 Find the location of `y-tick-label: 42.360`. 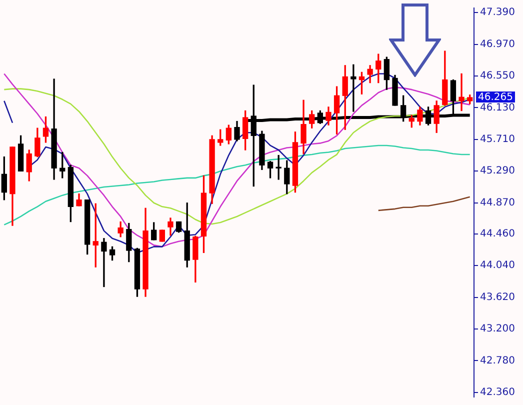

y-tick-label: 42.360 is located at coordinates (498, 392).